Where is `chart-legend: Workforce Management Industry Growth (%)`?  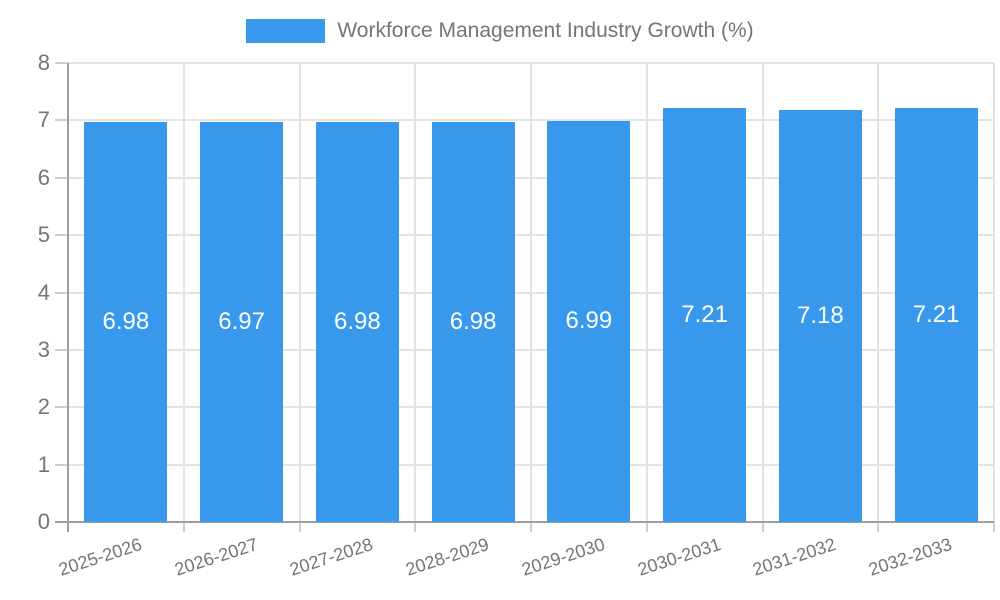 chart-legend: Workforce Management Industry Growth (%) is located at coordinates (500, 31).